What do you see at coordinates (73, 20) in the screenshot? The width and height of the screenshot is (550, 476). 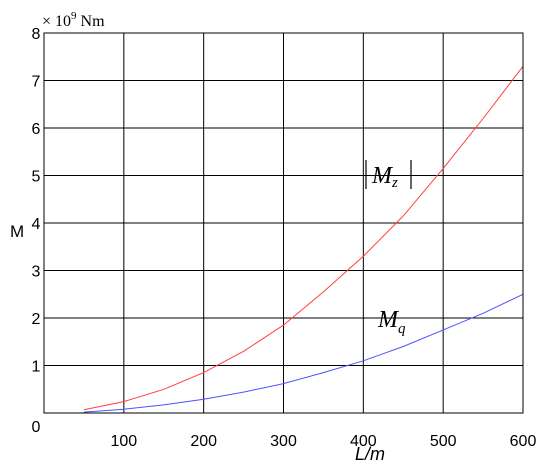 I see `y-scale-label: × 109 Nm` at bounding box center [73, 20].